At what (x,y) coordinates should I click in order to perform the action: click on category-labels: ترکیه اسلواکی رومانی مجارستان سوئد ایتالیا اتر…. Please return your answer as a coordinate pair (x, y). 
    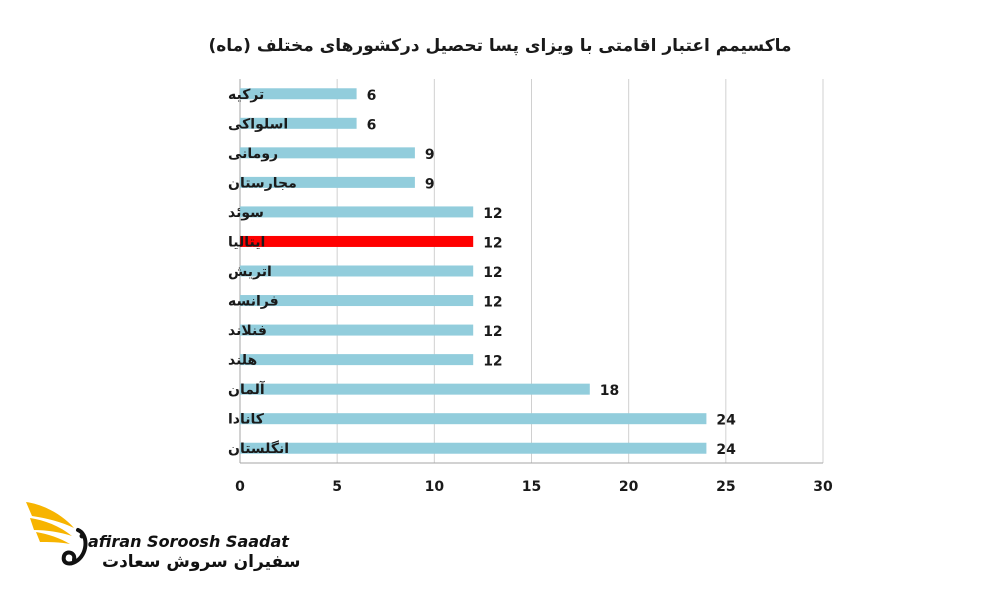
    Looking at the image, I should click on (262, 272).